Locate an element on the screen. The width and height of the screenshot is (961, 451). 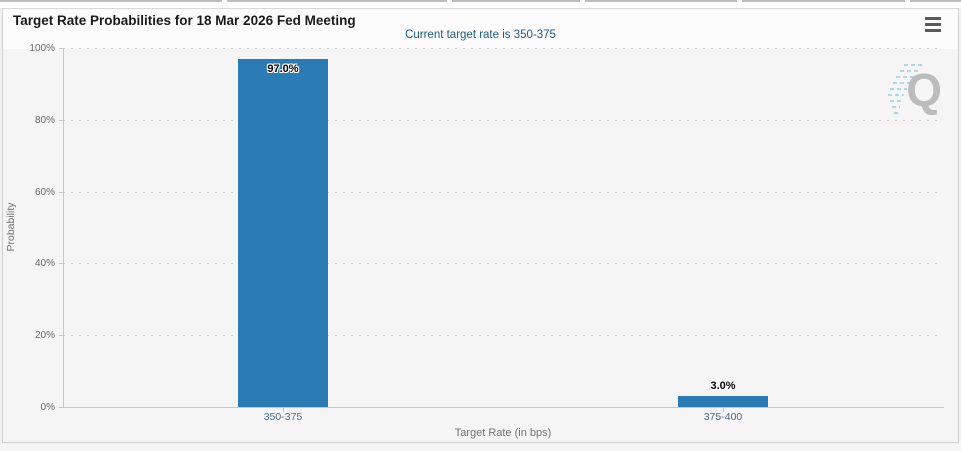
x-axis-title: Target Rate (in bps) is located at coordinates (503, 433).